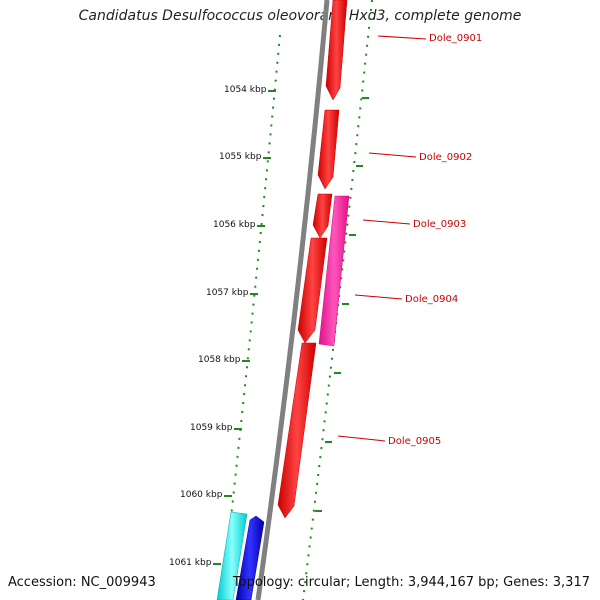 This screenshot has height=600, width=600. What do you see at coordinates (240, 157) in the screenshot?
I see `scale-tick-label: 1055 kbp` at bounding box center [240, 157].